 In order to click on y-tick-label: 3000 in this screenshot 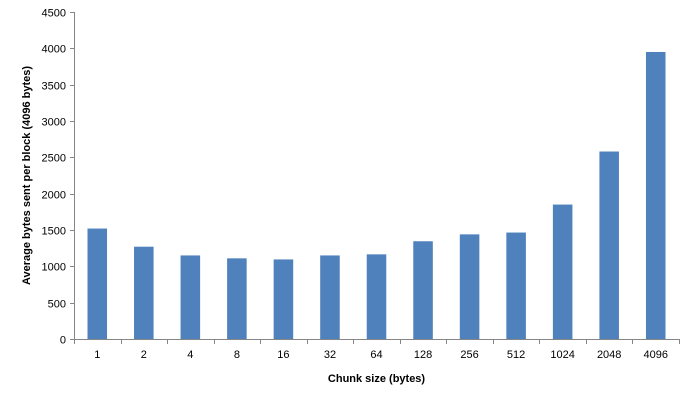, I will do `click(54, 123)`.